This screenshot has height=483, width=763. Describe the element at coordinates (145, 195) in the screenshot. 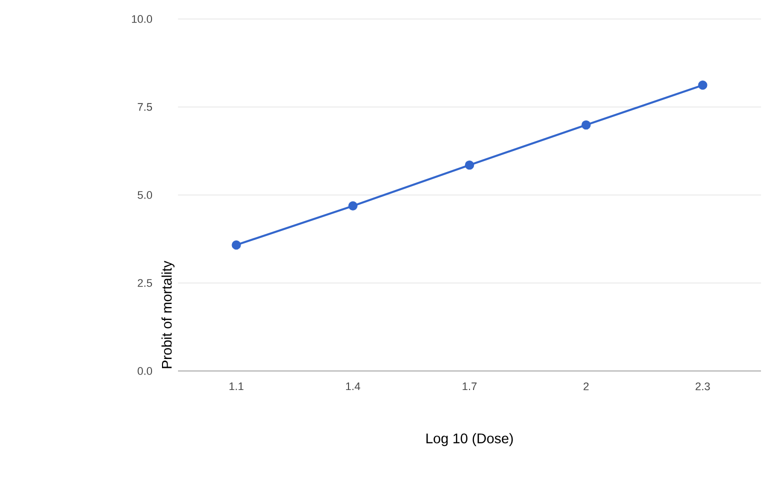

I see `y-tick-label: 5.0` at that location.